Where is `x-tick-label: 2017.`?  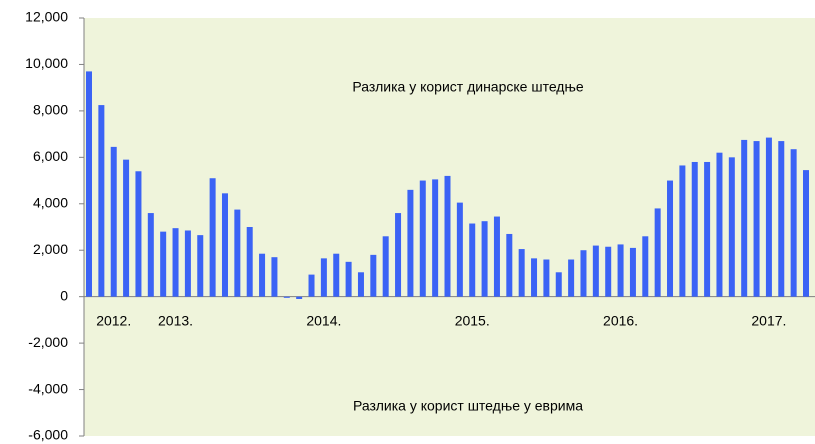 x-tick-label: 2017. is located at coordinates (768, 320).